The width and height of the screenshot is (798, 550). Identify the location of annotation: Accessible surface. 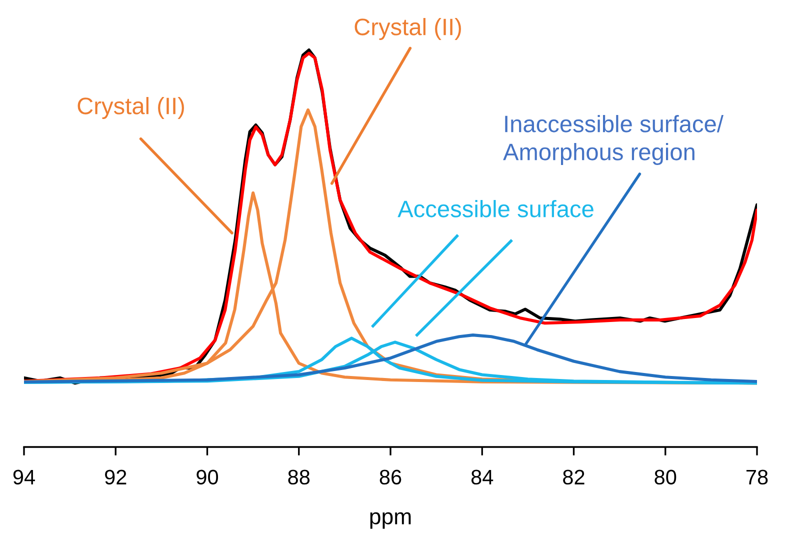
(496, 209).